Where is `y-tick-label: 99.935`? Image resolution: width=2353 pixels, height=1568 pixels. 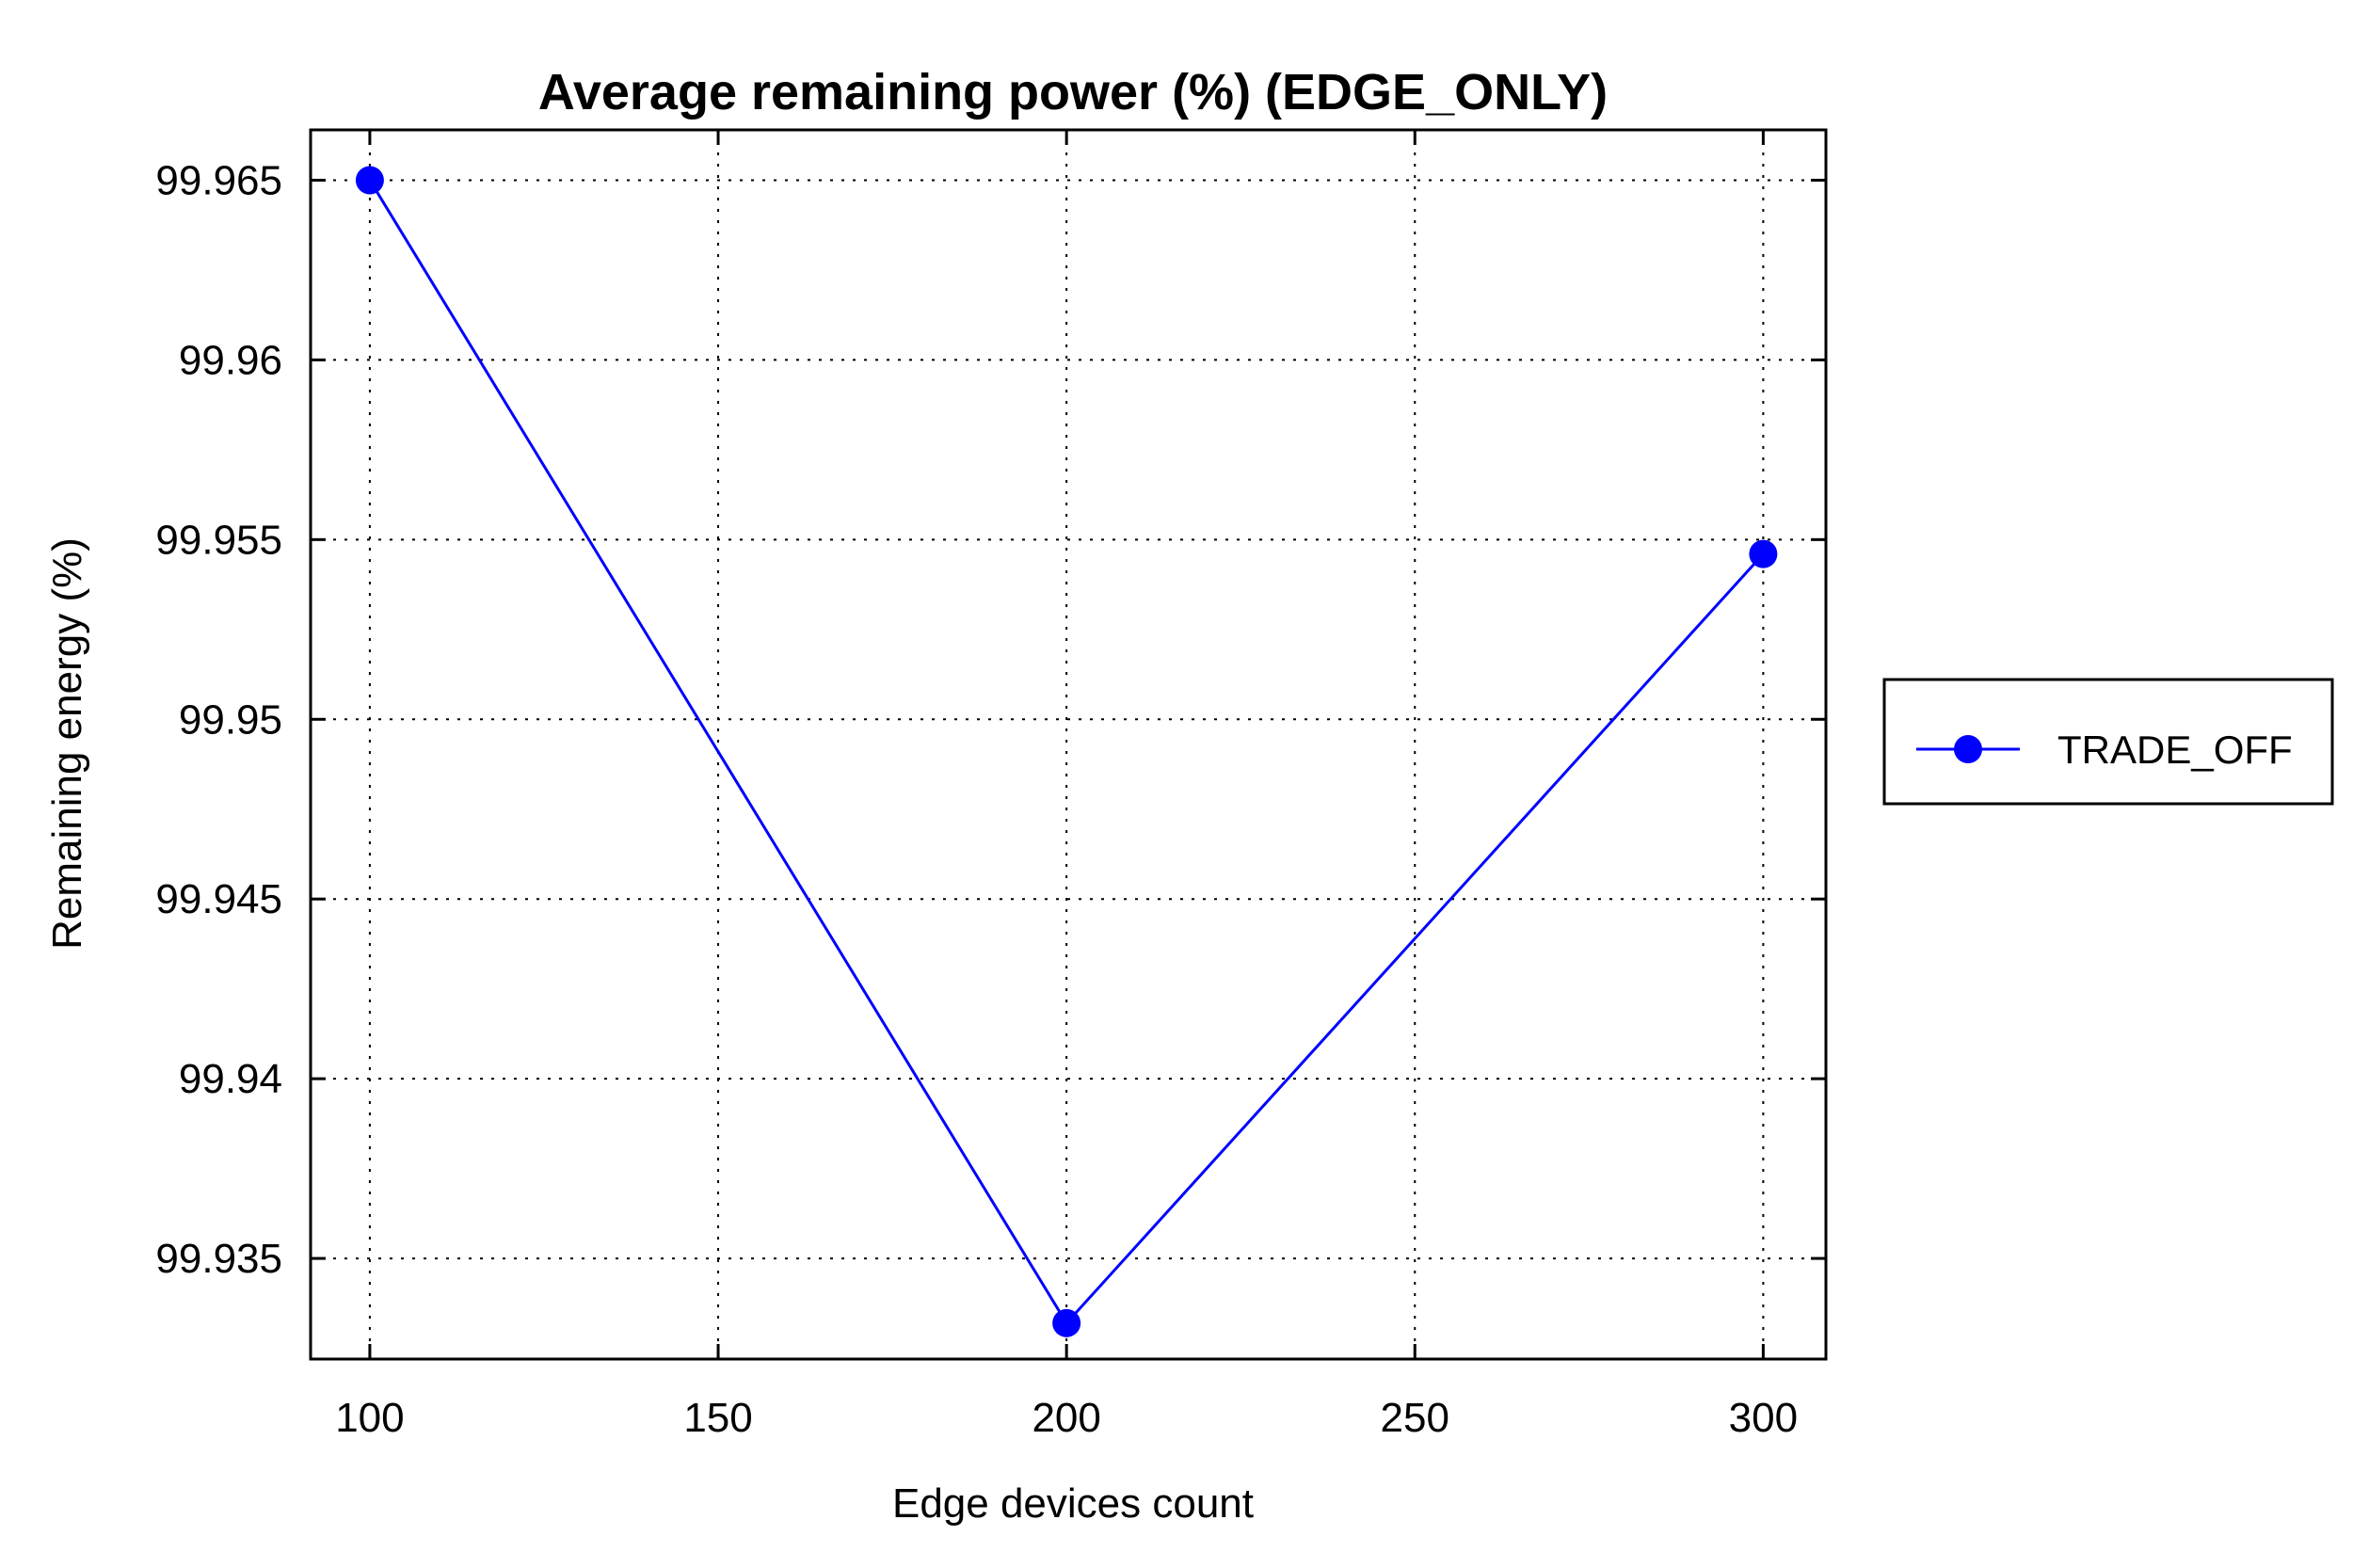
y-tick-label: 99.935 is located at coordinates (219, 1259).